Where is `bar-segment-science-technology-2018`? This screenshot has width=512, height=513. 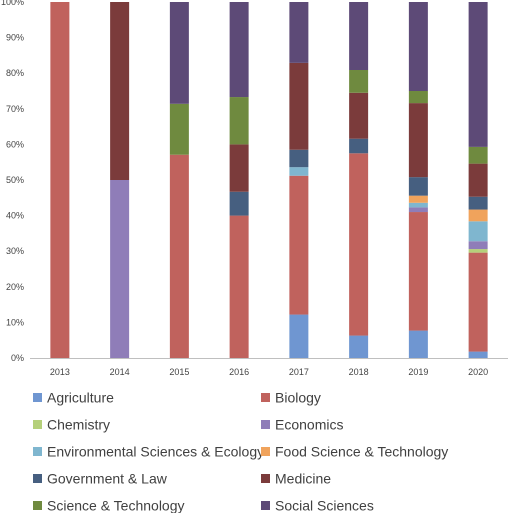
bar-segment-science-technology-2018 is located at coordinates (359, 81).